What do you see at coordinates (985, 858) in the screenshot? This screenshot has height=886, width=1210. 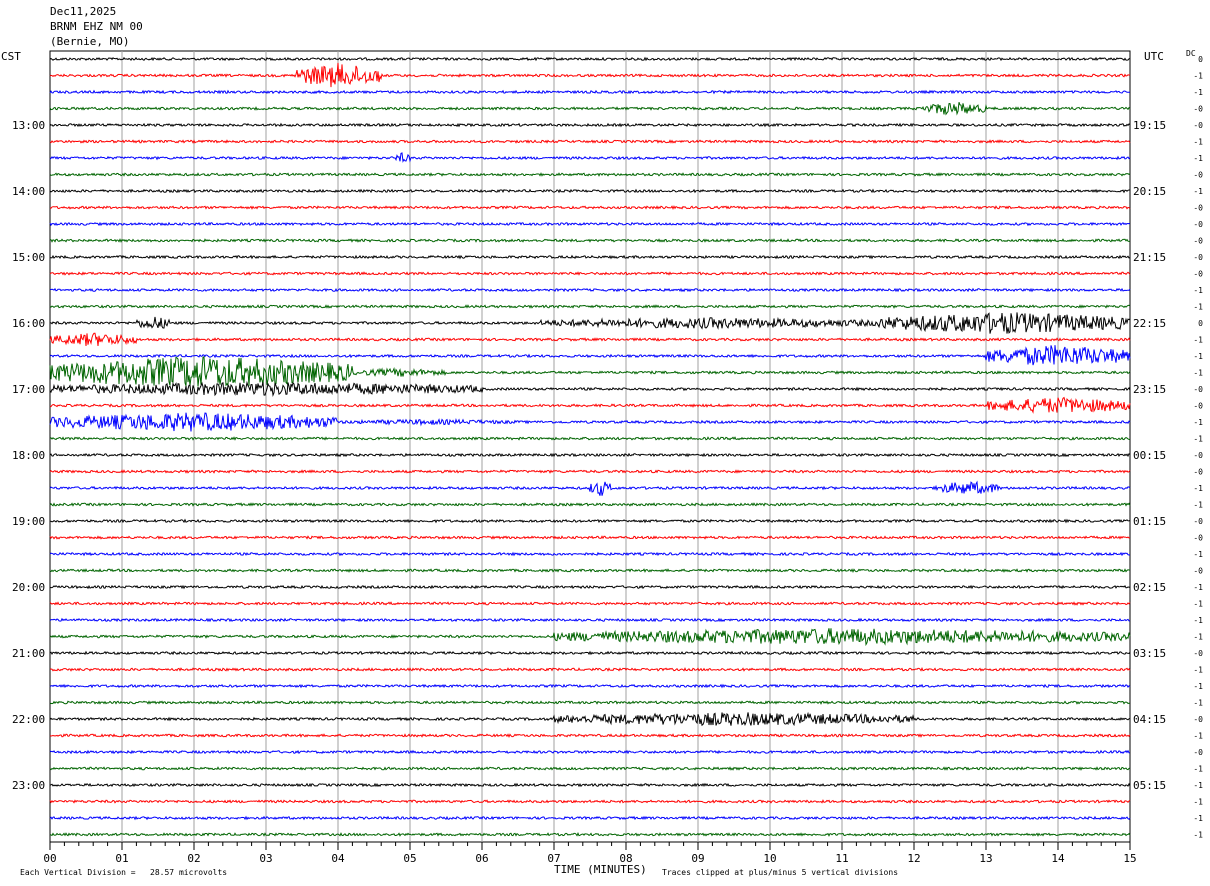 I see `x-tick-label: 13` at bounding box center [985, 858].